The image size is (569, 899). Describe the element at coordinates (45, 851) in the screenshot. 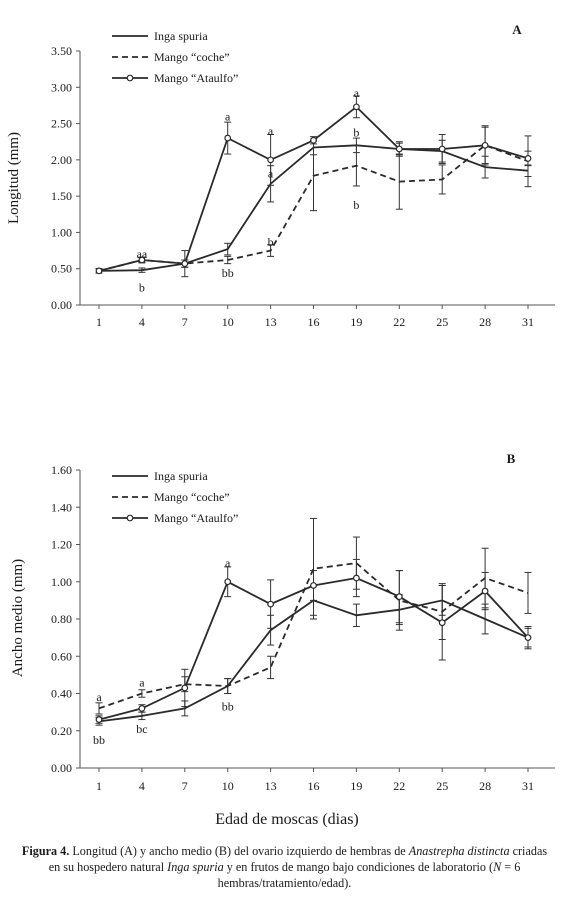

I see `caption-prefix: Figura 4.` at that location.